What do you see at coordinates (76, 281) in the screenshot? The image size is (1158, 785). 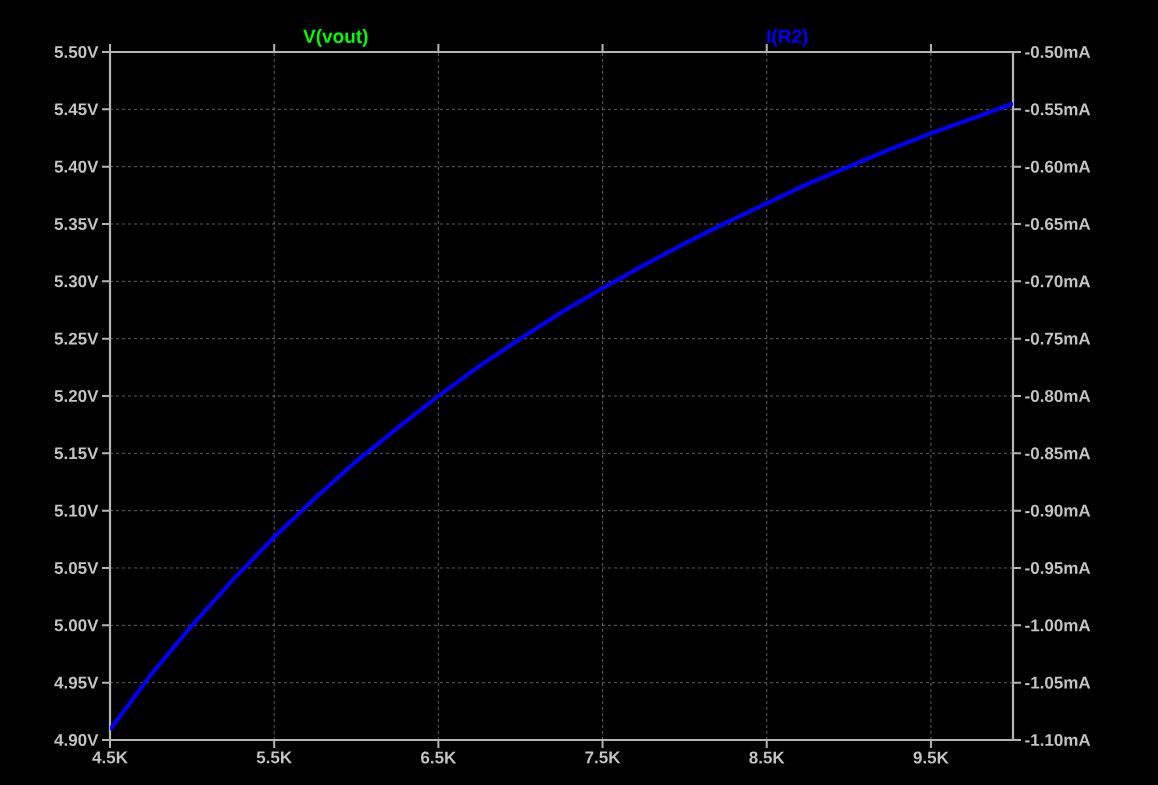 I see `y-tick-label: 5.30V` at bounding box center [76, 281].